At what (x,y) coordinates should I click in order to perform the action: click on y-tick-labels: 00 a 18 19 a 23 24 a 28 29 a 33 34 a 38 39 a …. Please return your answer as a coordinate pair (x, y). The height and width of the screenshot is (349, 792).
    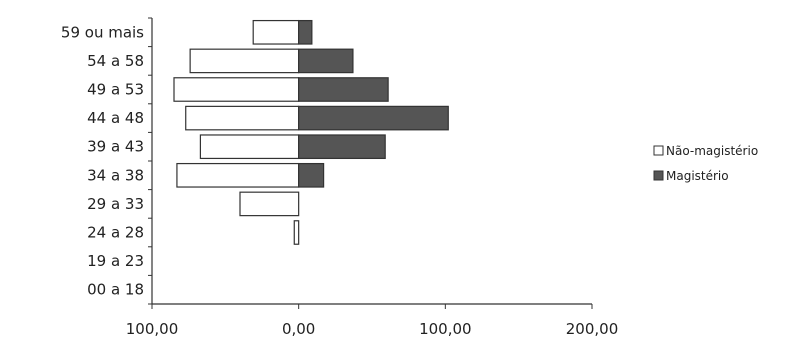
    Looking at the image, I should click on (102, 160).